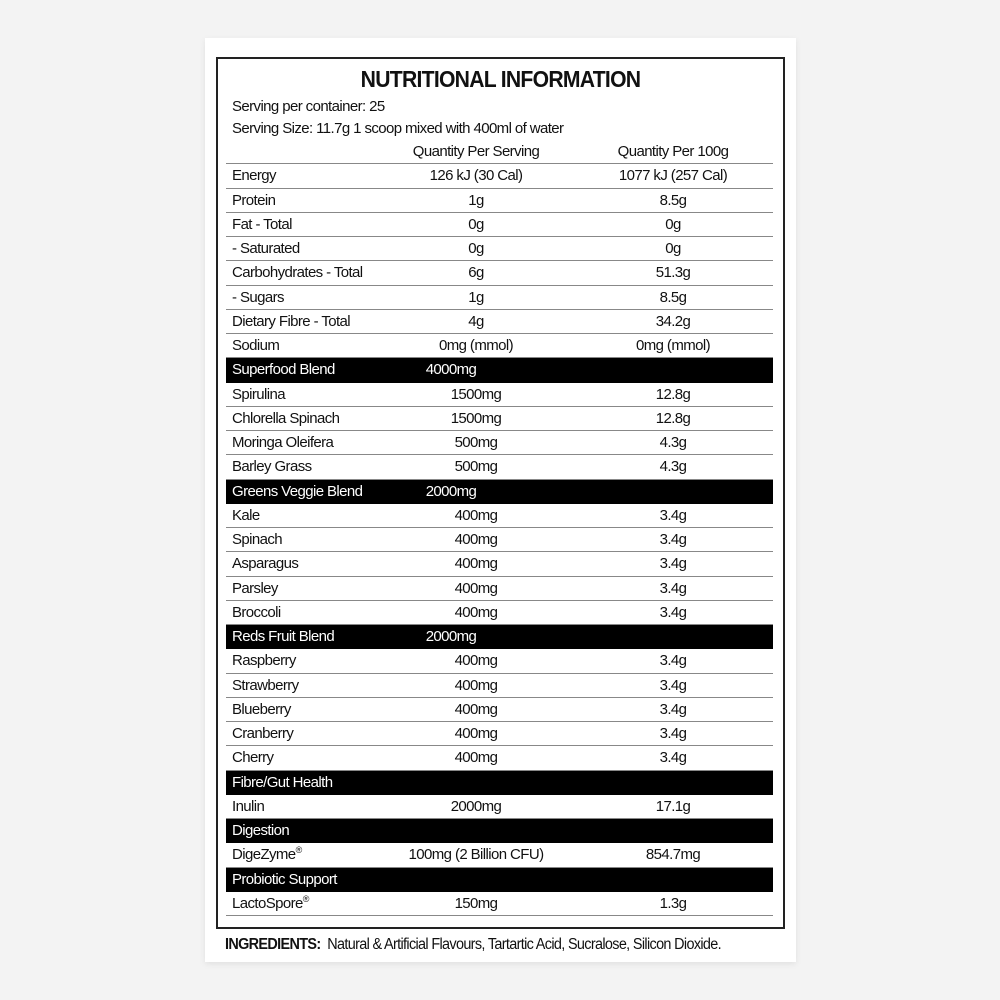 This screenshot has height=1000, width=1000. I want to click on table-row: Raspberry 400mg 3.4g, so click(499, 661).